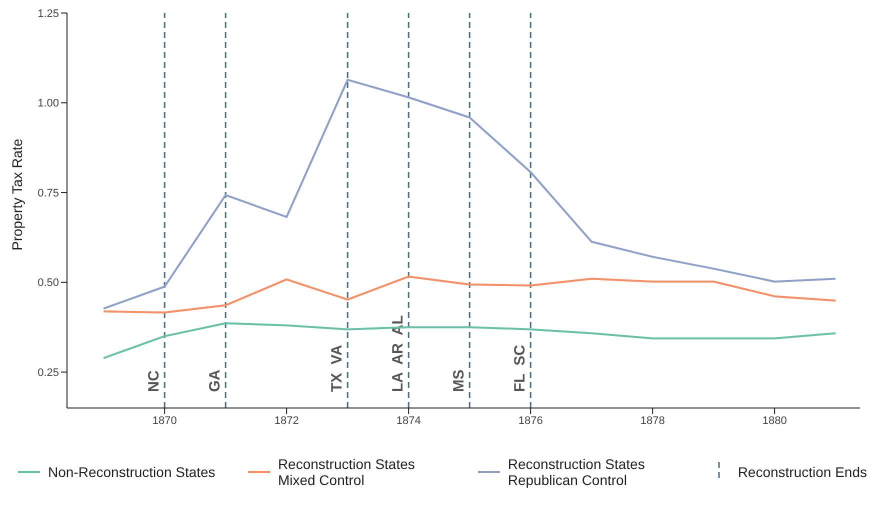  I want to click on y-tick-label: 0.50, so click(48, 283).